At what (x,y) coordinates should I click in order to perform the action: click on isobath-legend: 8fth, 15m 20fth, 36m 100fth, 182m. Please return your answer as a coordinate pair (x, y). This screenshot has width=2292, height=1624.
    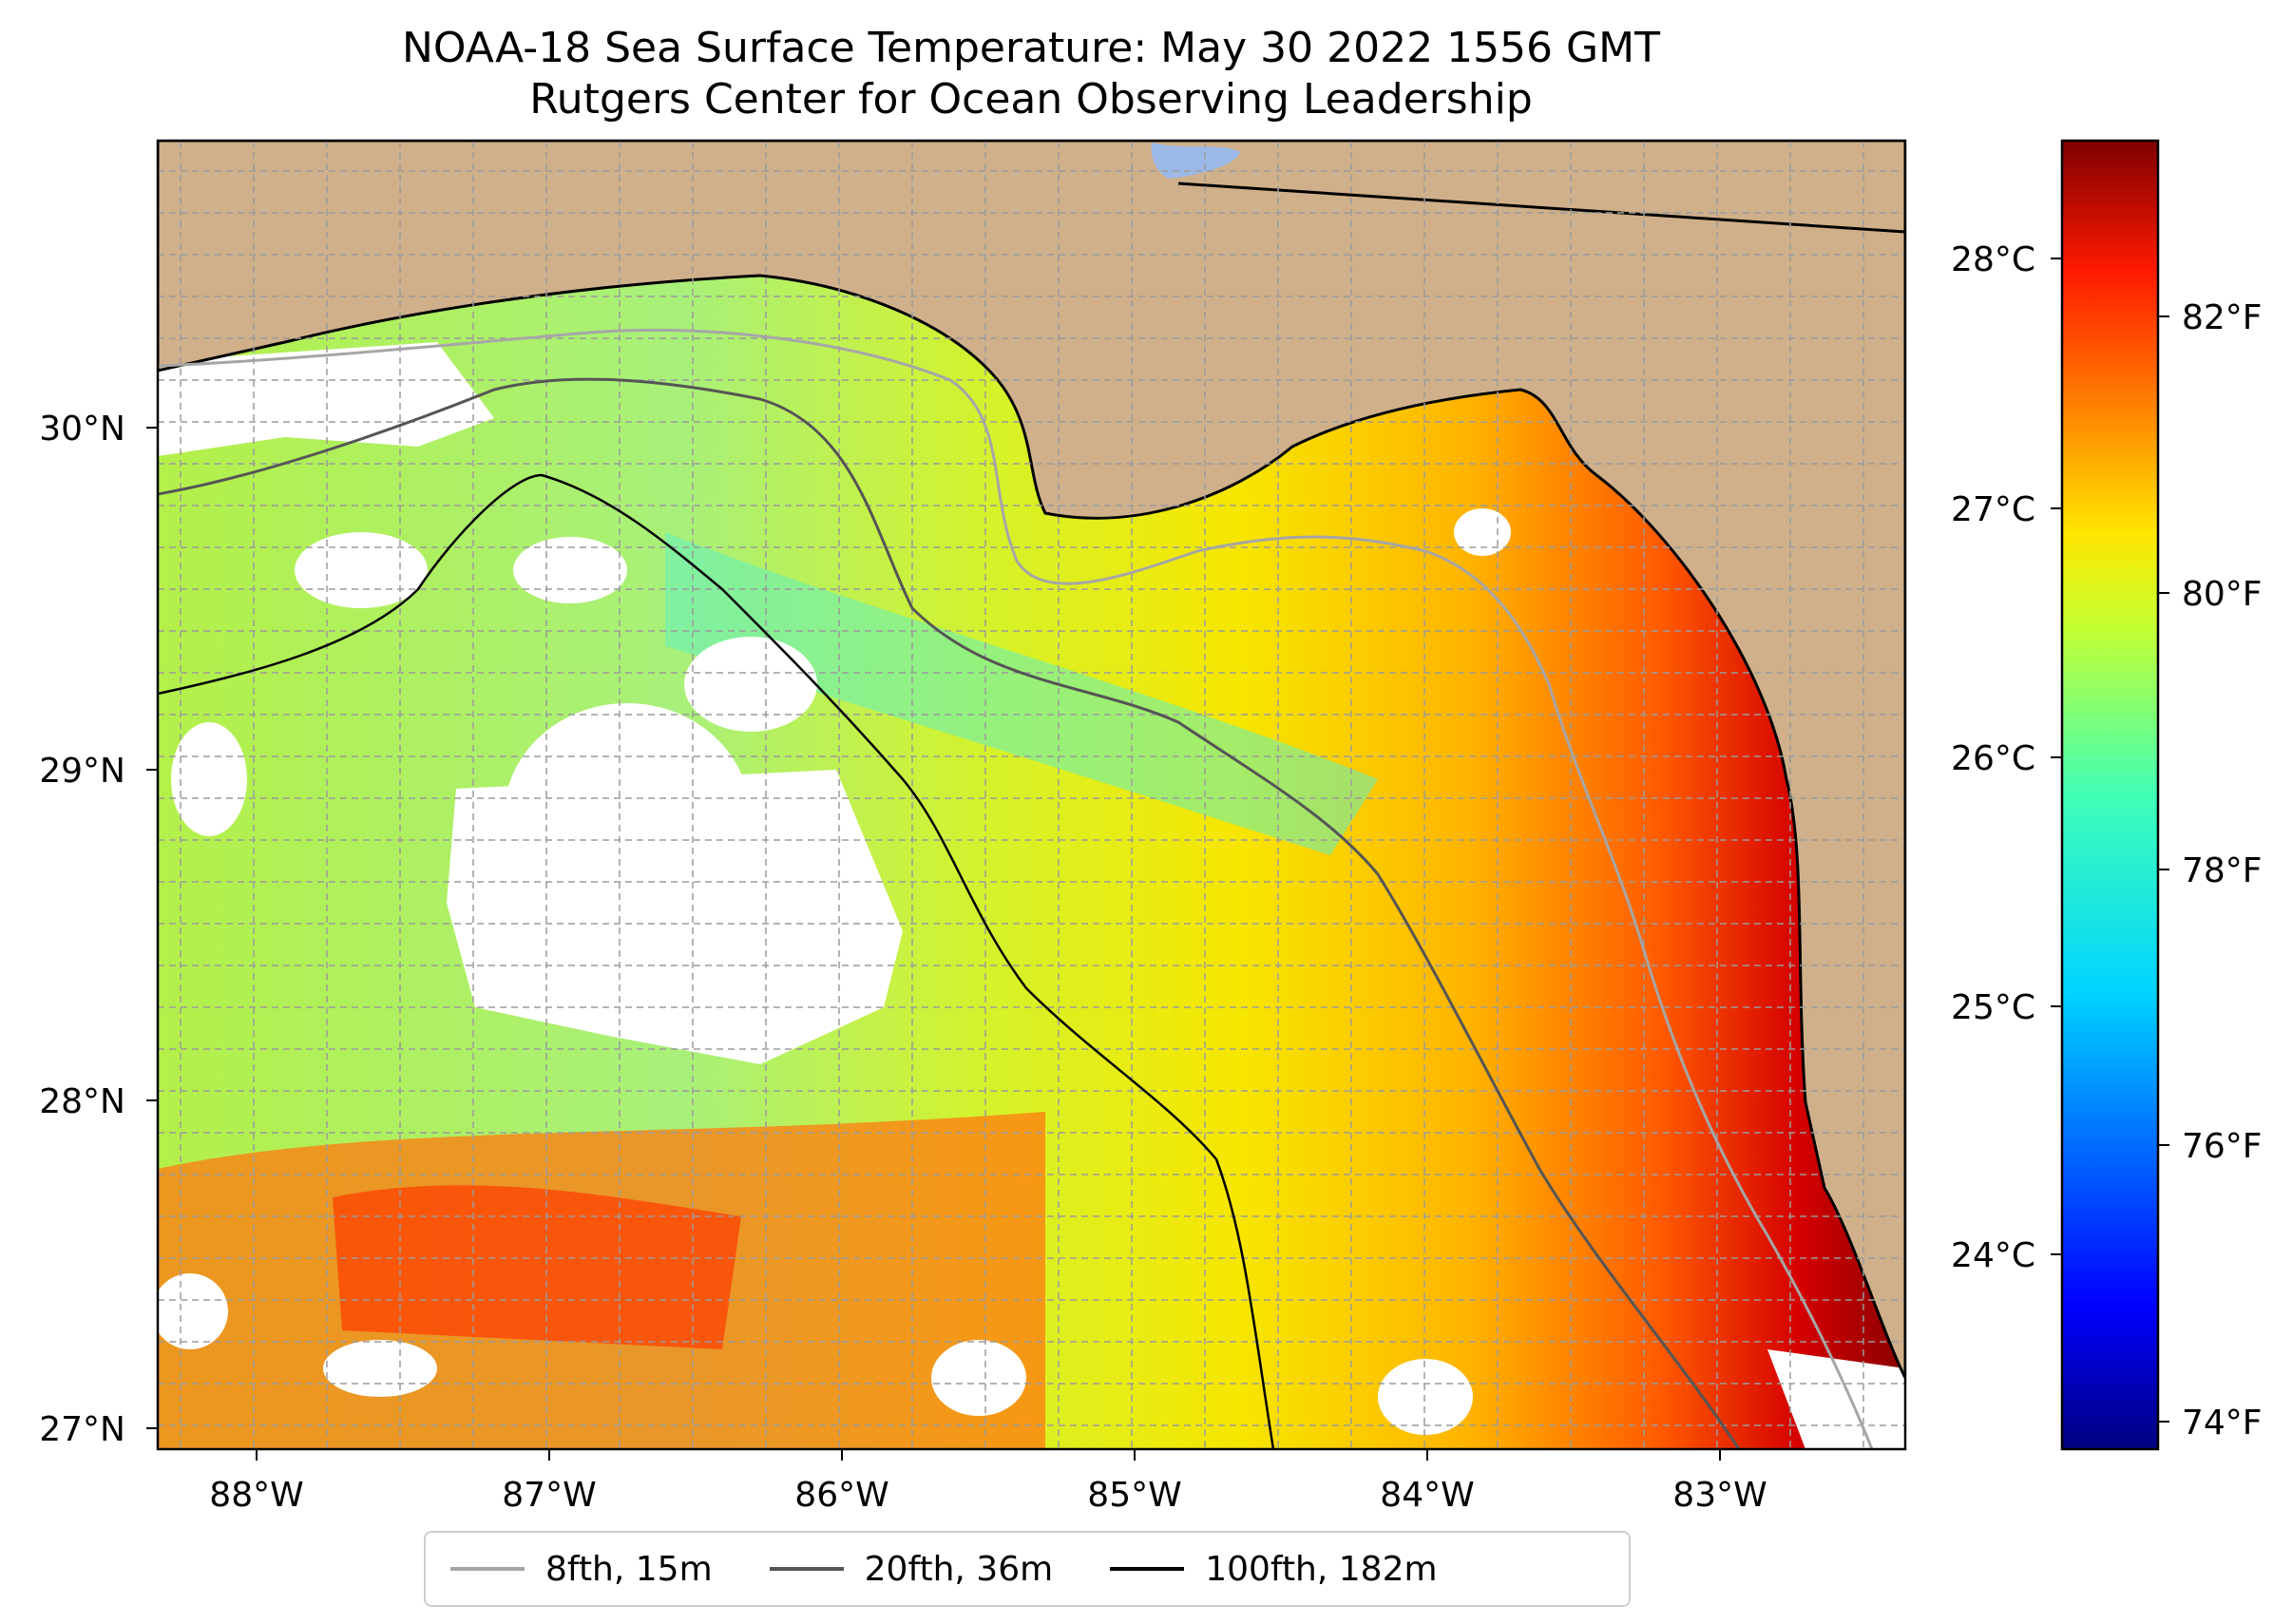
    Looking at the image, I should click on (1027, 1569).